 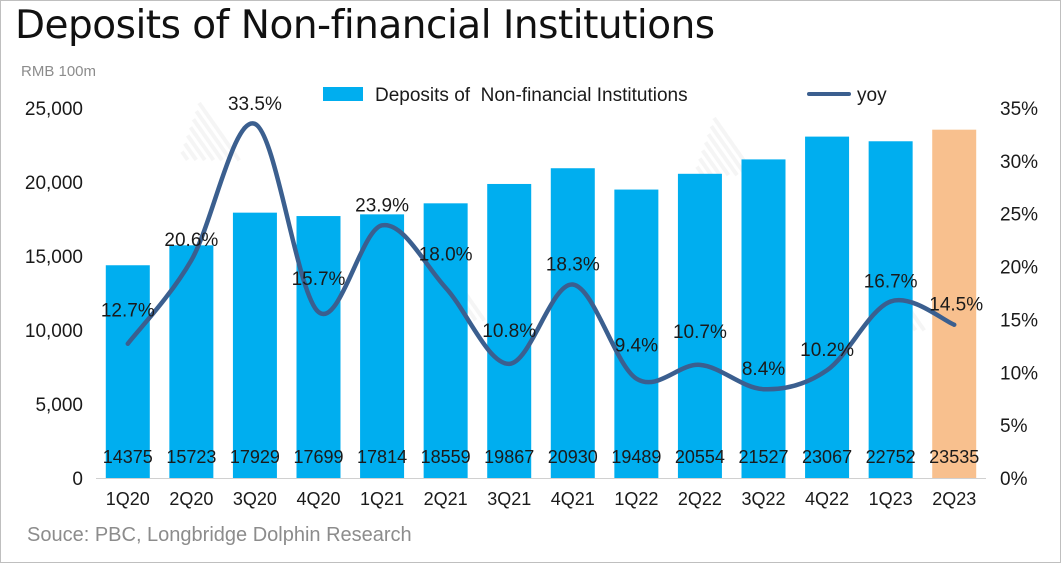 What do you see at coordinates (572, 323) in the screenshot?
I see `bar-4Q21` at bounding box center [572, 323].